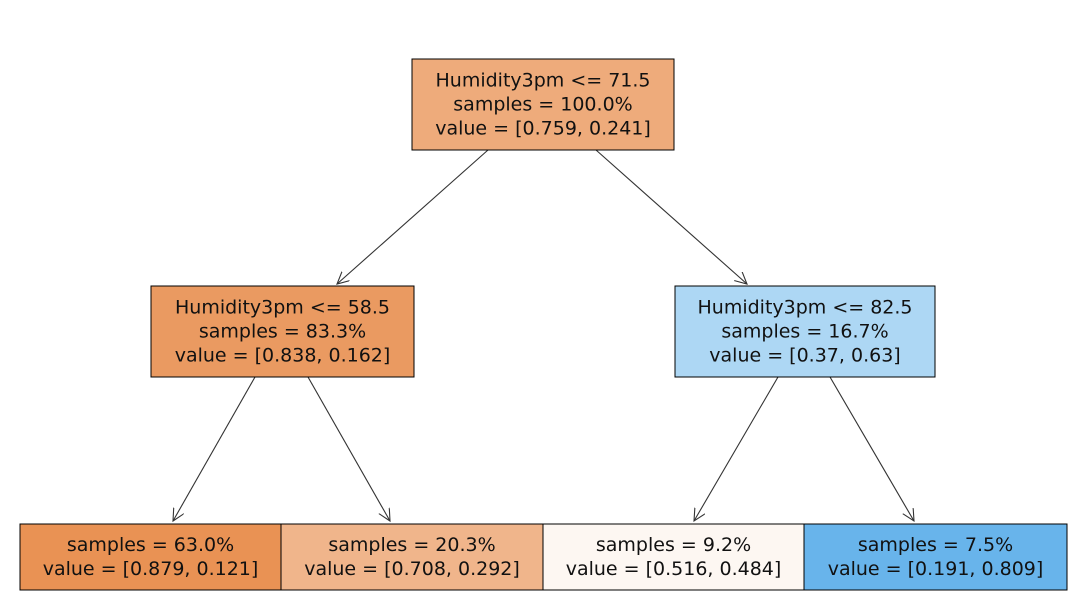  What do you see at coordinates (804, 356) in the screenshot?
I see `node-label-line: value = [0.37, 0.63]` at bounding box center [804, 356].